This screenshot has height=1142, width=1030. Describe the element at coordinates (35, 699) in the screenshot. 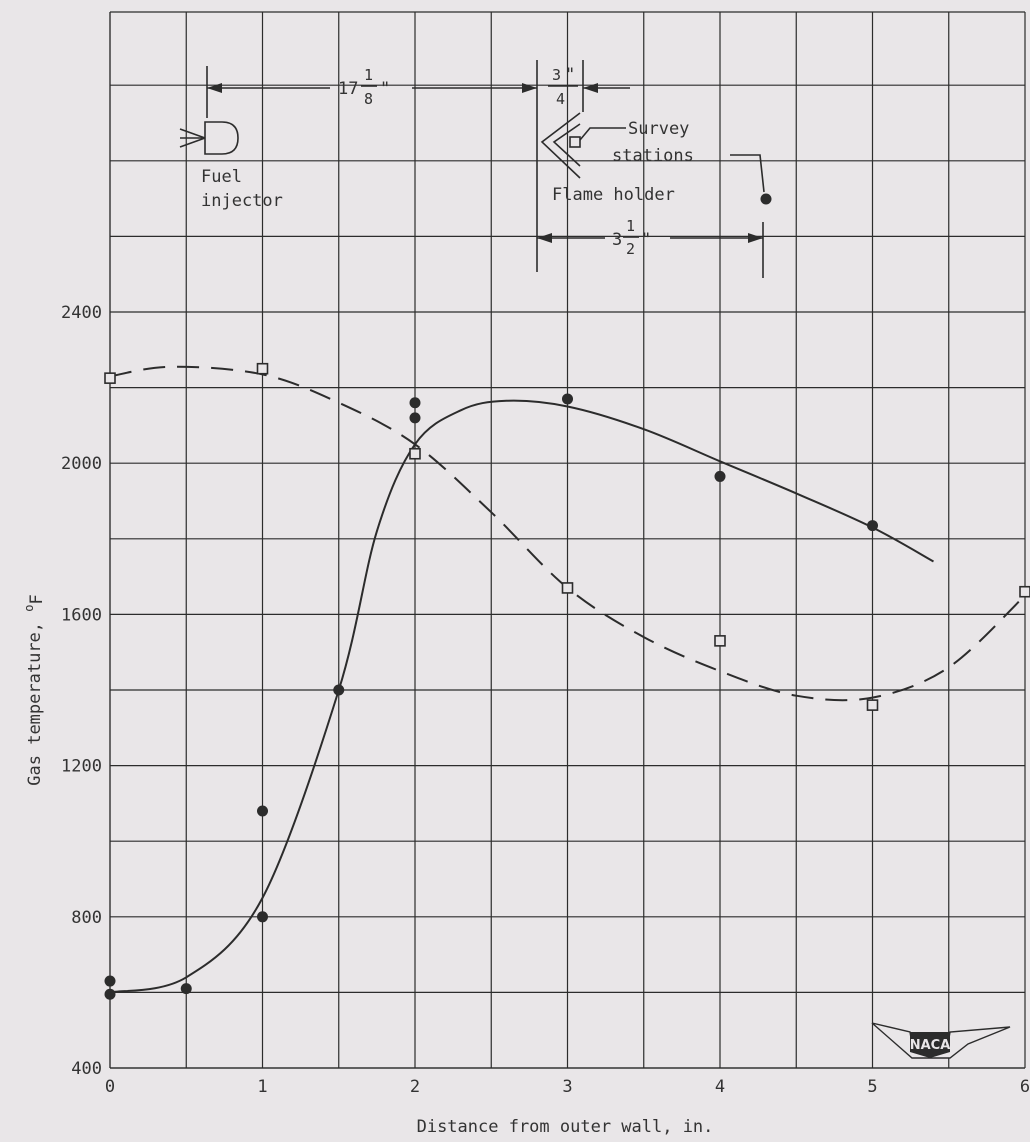

I see `y-axis-title-main: Gas temperature,` at that location.